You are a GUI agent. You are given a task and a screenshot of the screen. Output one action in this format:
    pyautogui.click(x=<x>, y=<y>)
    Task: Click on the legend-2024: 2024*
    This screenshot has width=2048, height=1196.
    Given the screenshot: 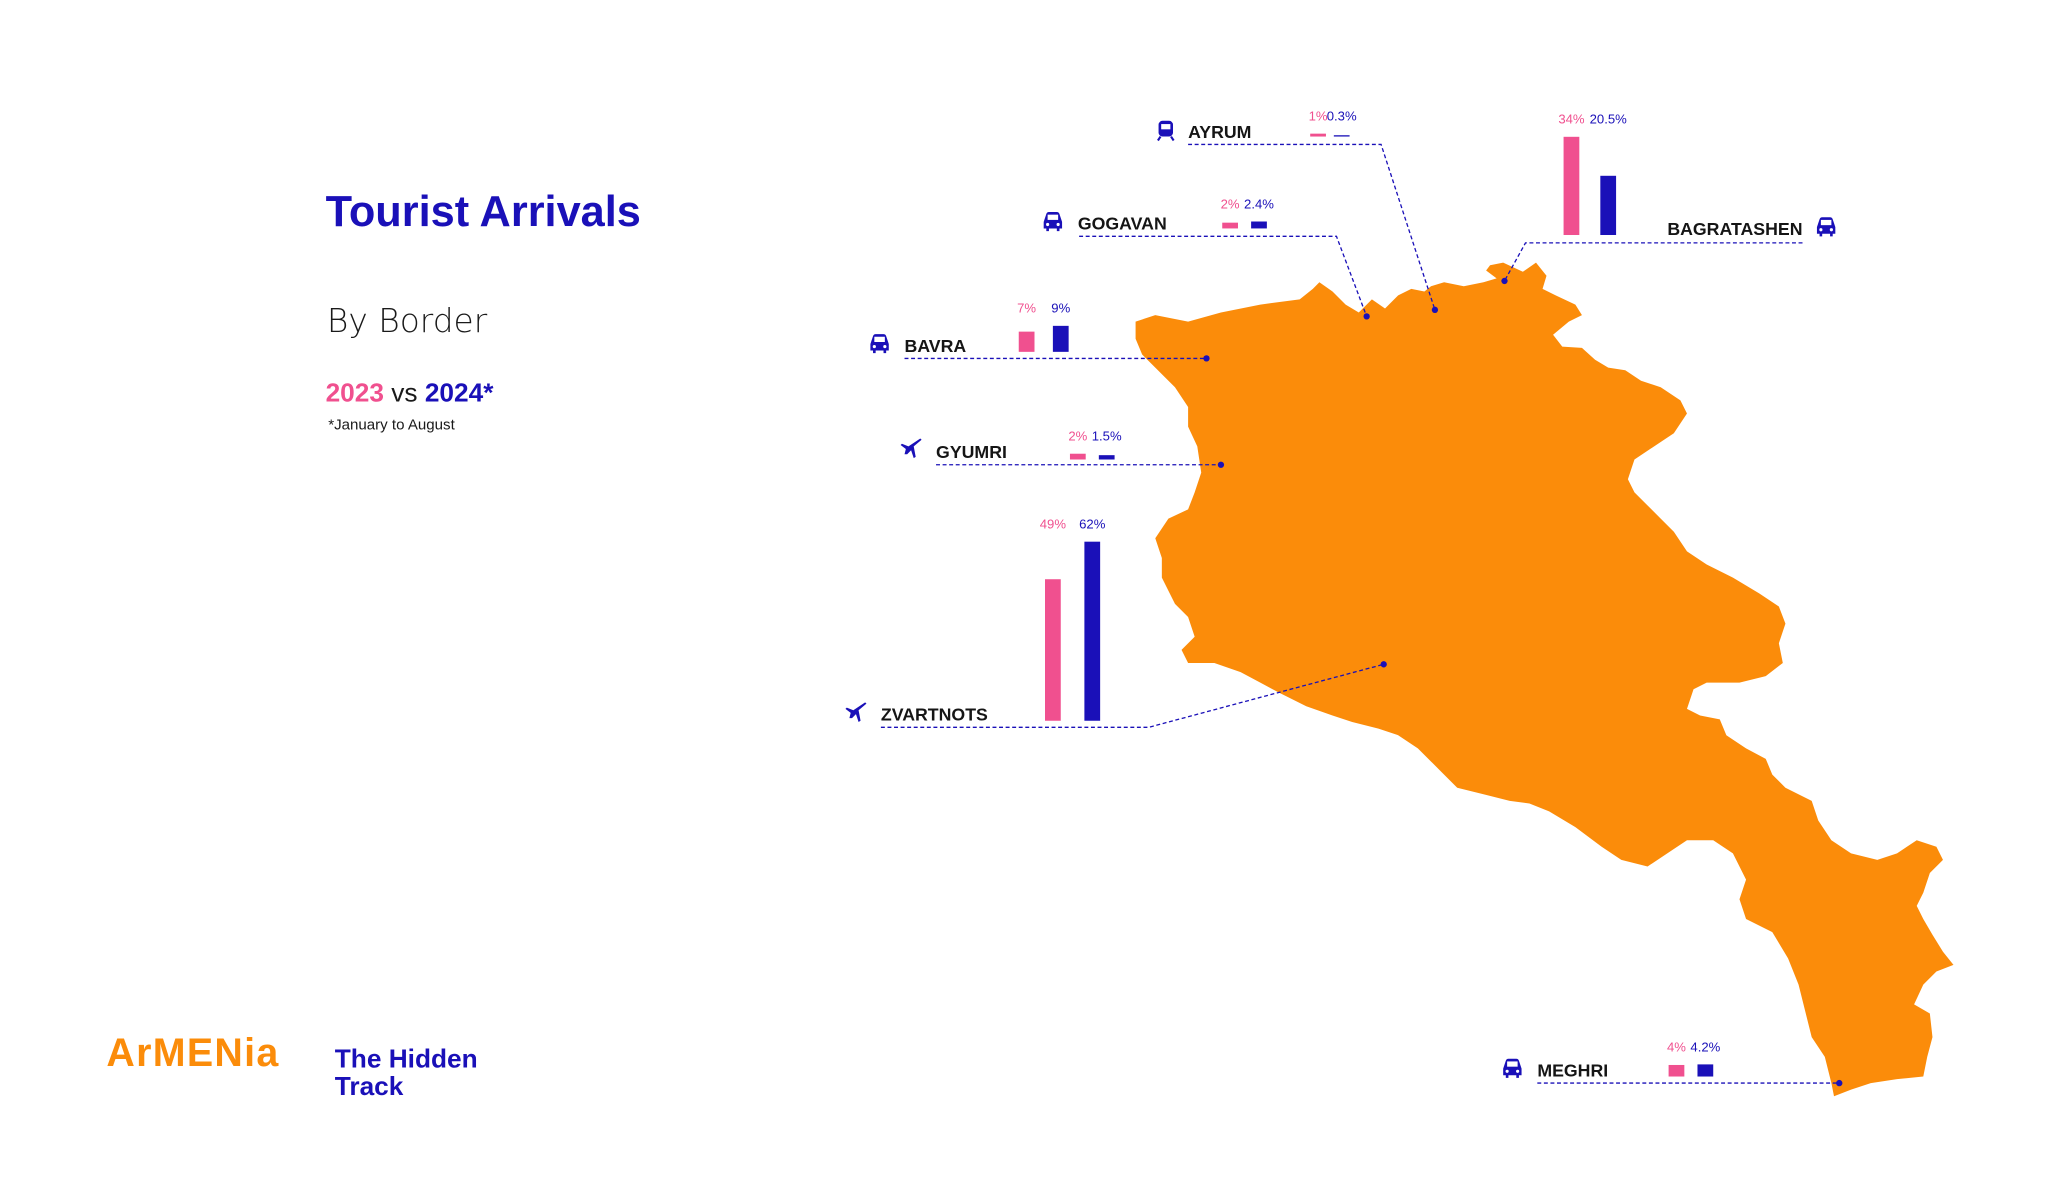 What is the action you would take?
    pyautogui.click(x=459, y=393)
    